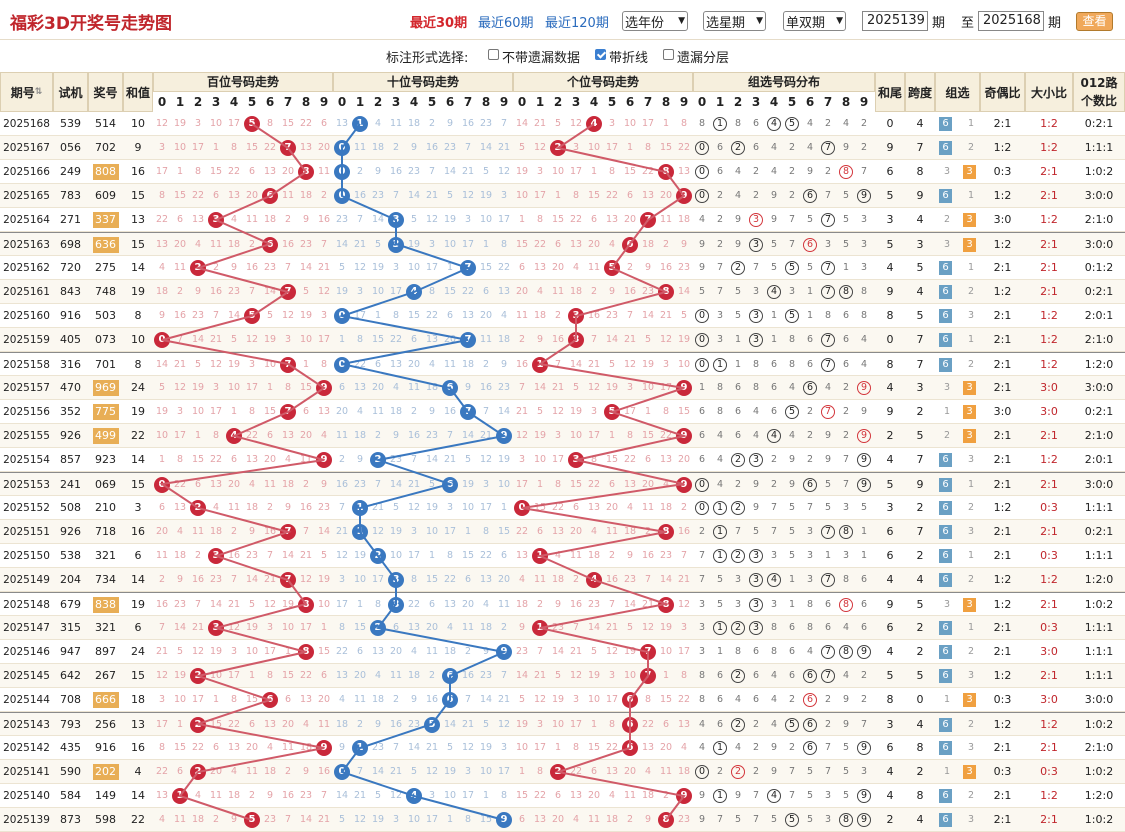 This screenshot has height=832, width=1125. What do you see at coordinates (439, 23) in the screenshot?
I see `quick-period-30: 最近30期` at bounding box center [439, 23].